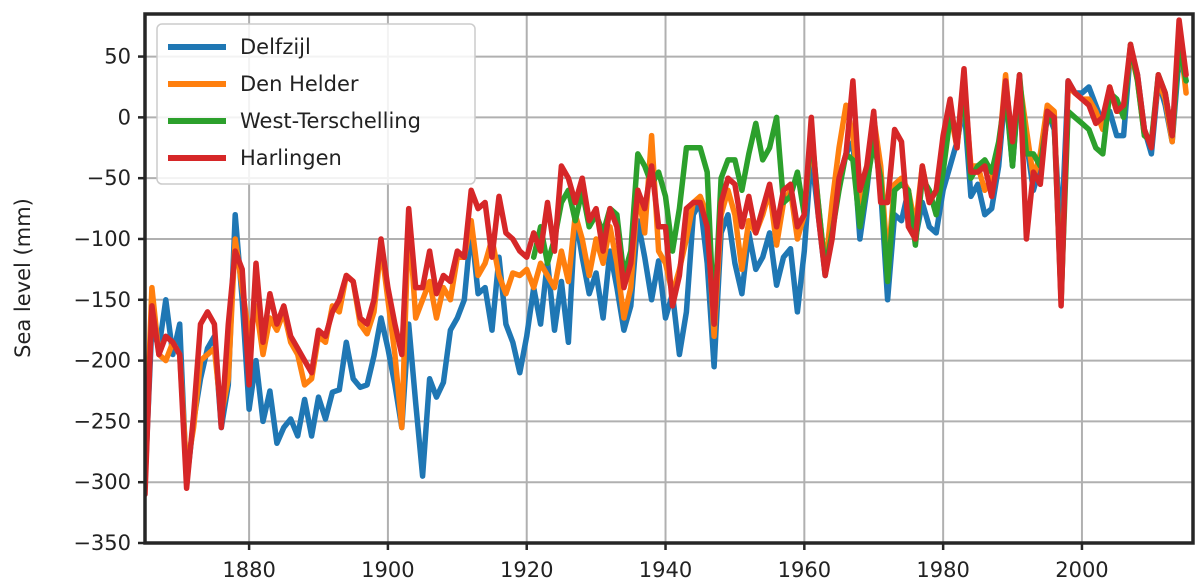  What do you see at coordinates (1081, 570) in the screenshot?
I see `x-tick-label: 2000` at bounding box center [1081, 570].